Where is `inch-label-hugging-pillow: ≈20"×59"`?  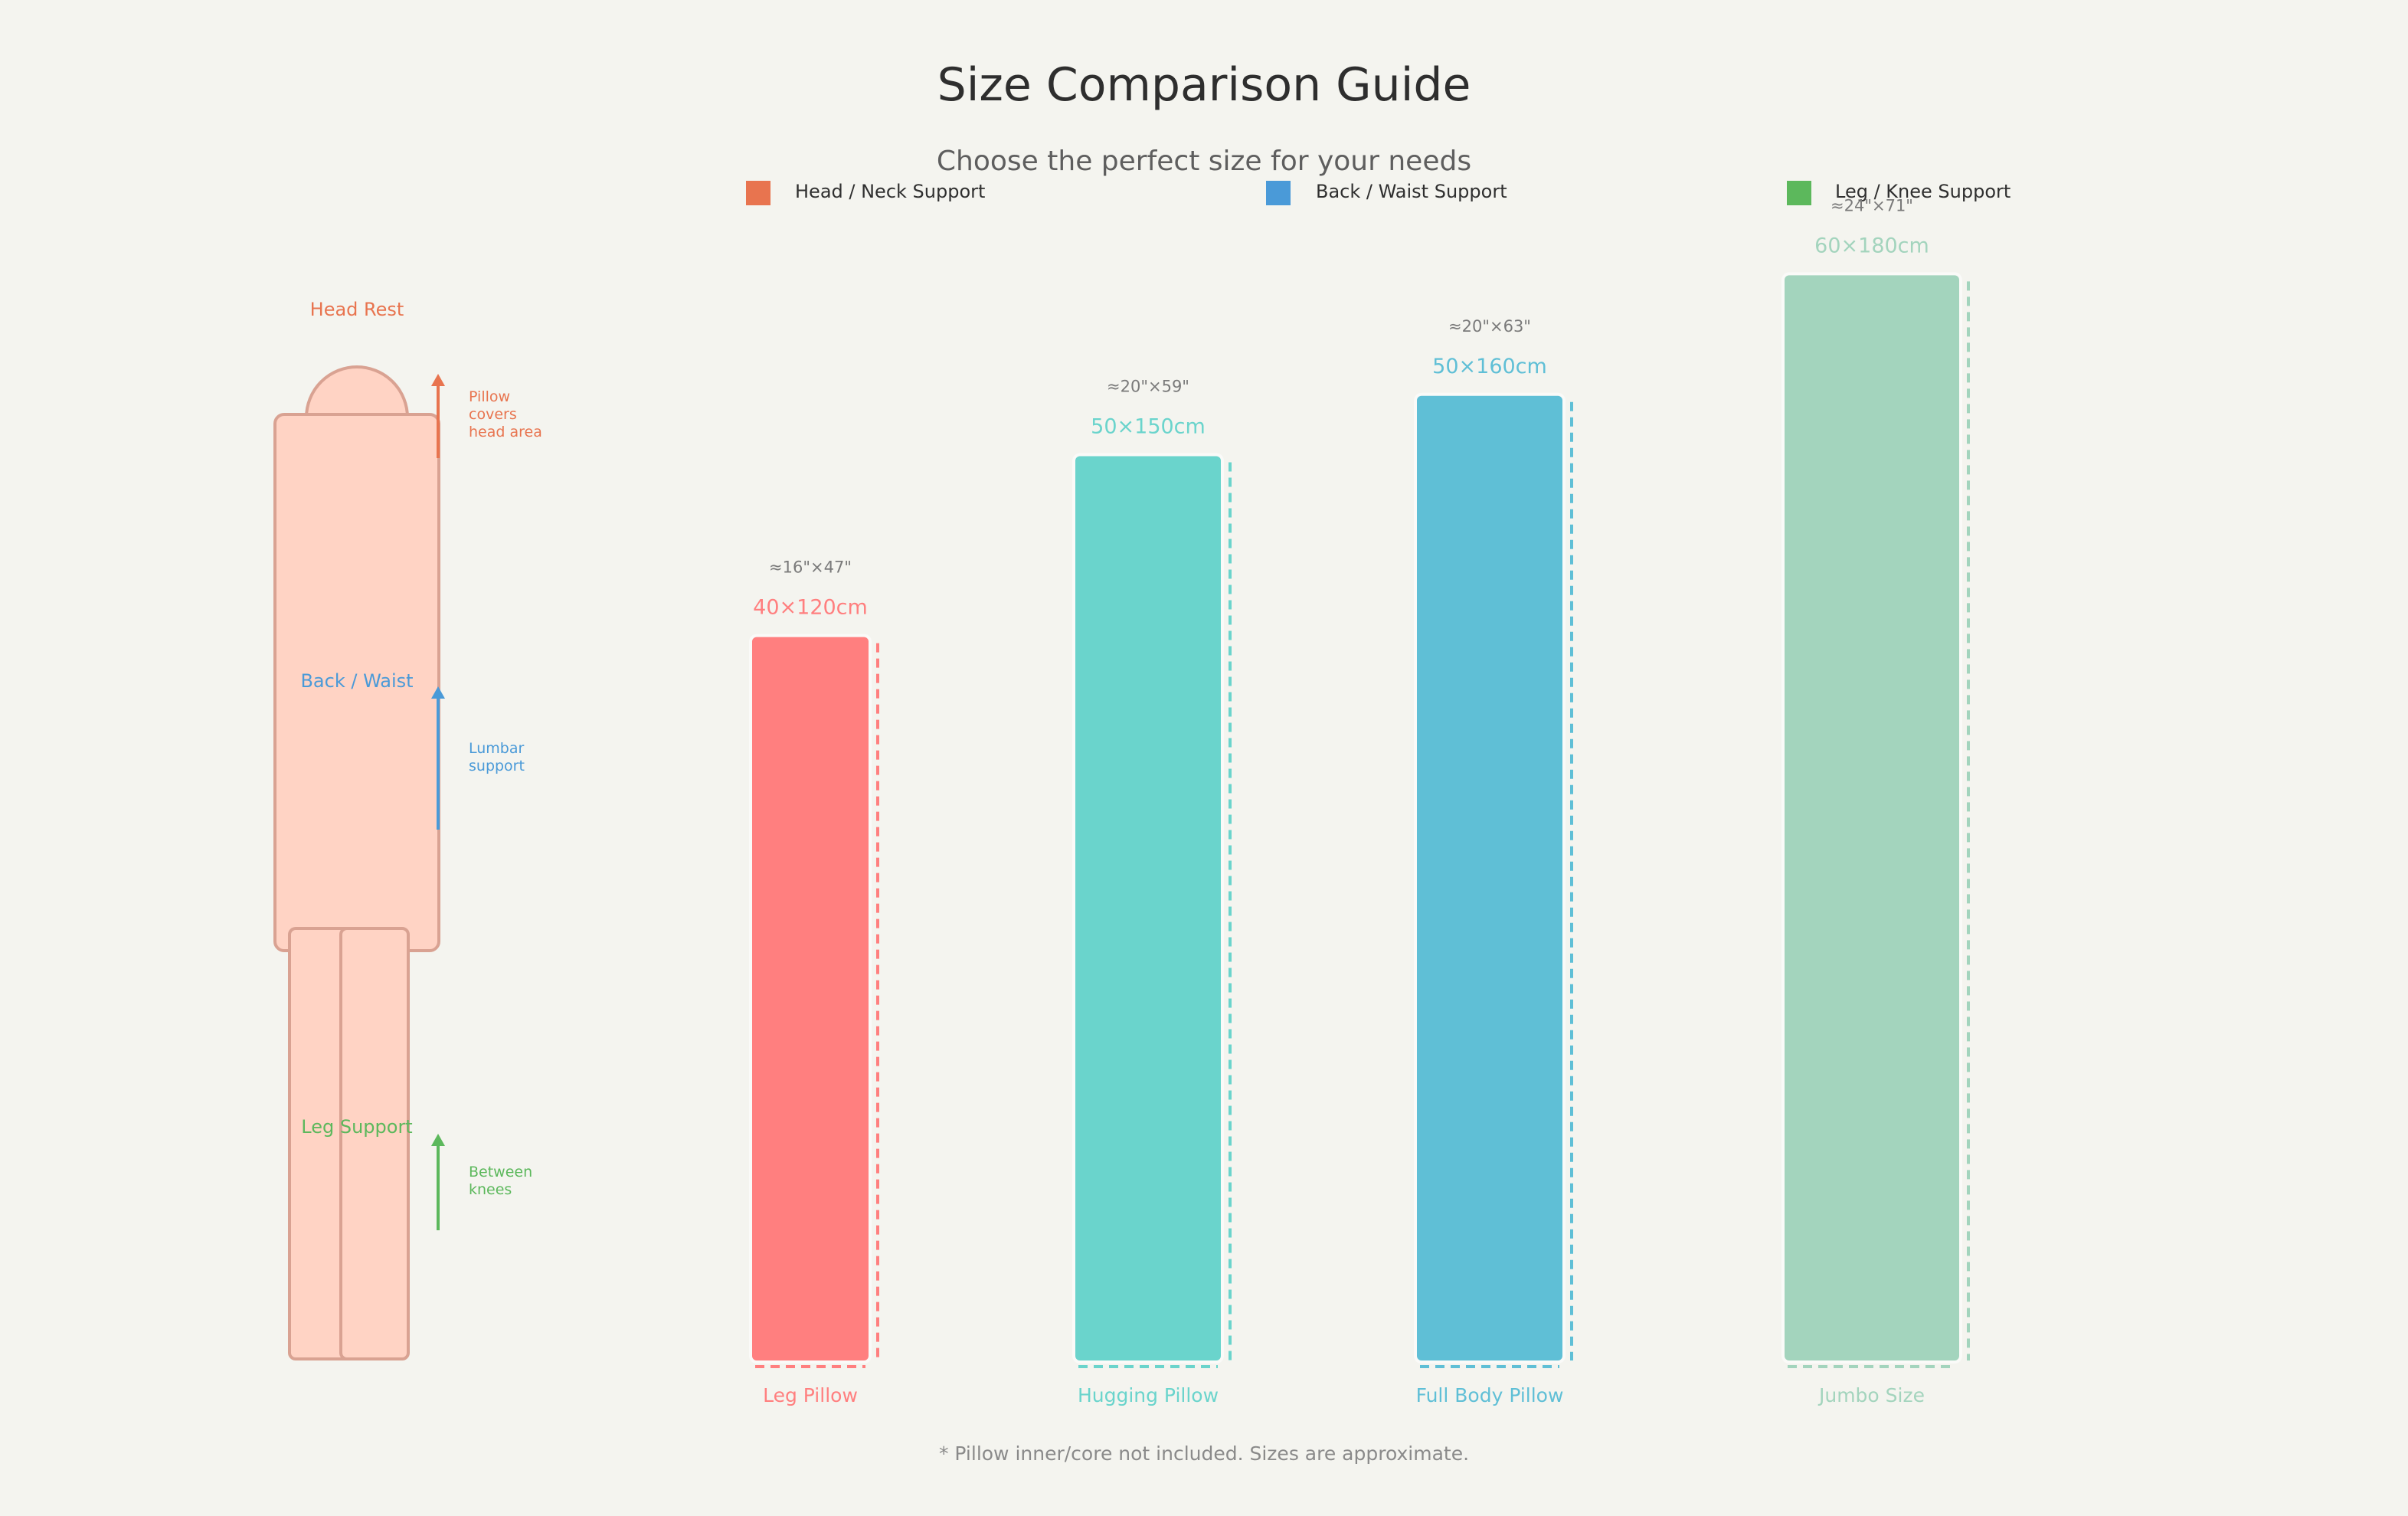
inch-label-hugging-pillow: ≈20"×59" is located at coordinates (1148, 387).